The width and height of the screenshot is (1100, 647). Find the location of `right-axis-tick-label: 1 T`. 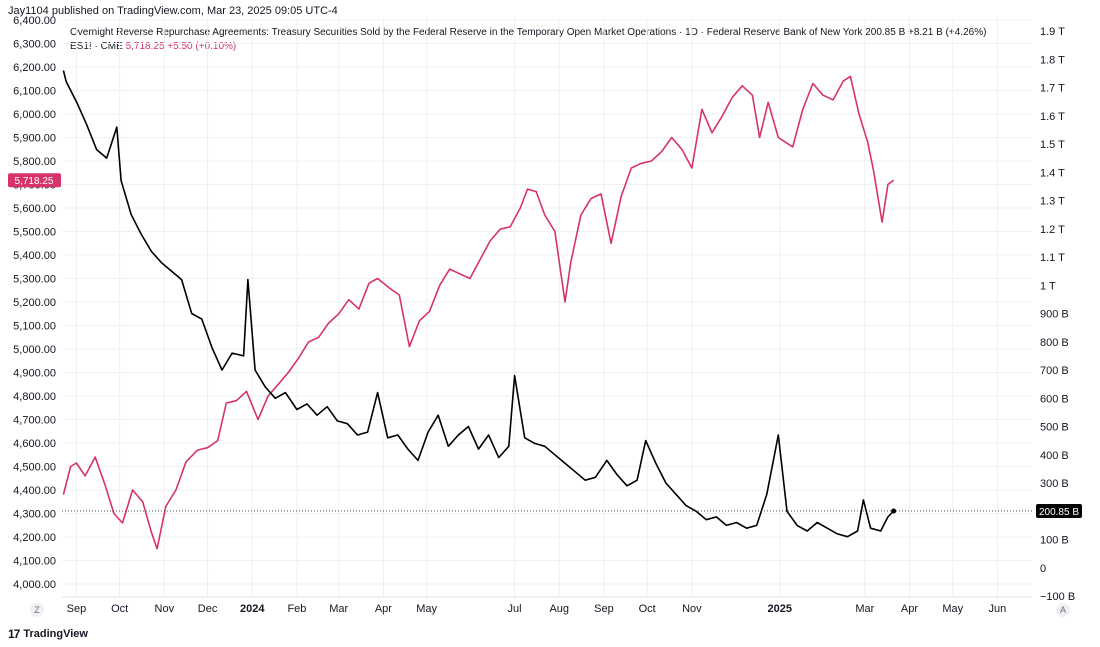

right-axis-tick-label: 1 T is located at coordinates (1048, 286).